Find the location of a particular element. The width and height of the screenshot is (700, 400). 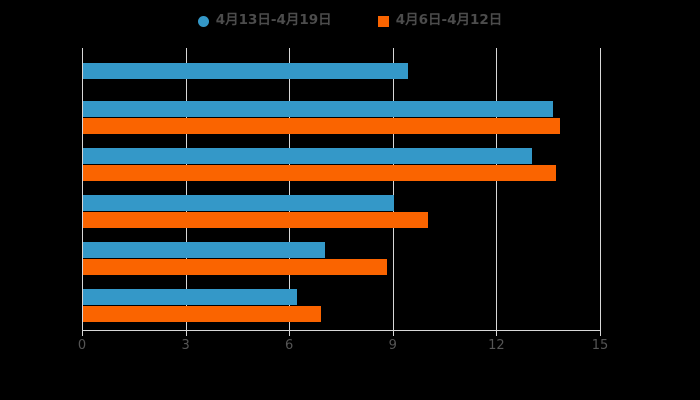

bar-row: 日本 is located at coordinates (341, 259).